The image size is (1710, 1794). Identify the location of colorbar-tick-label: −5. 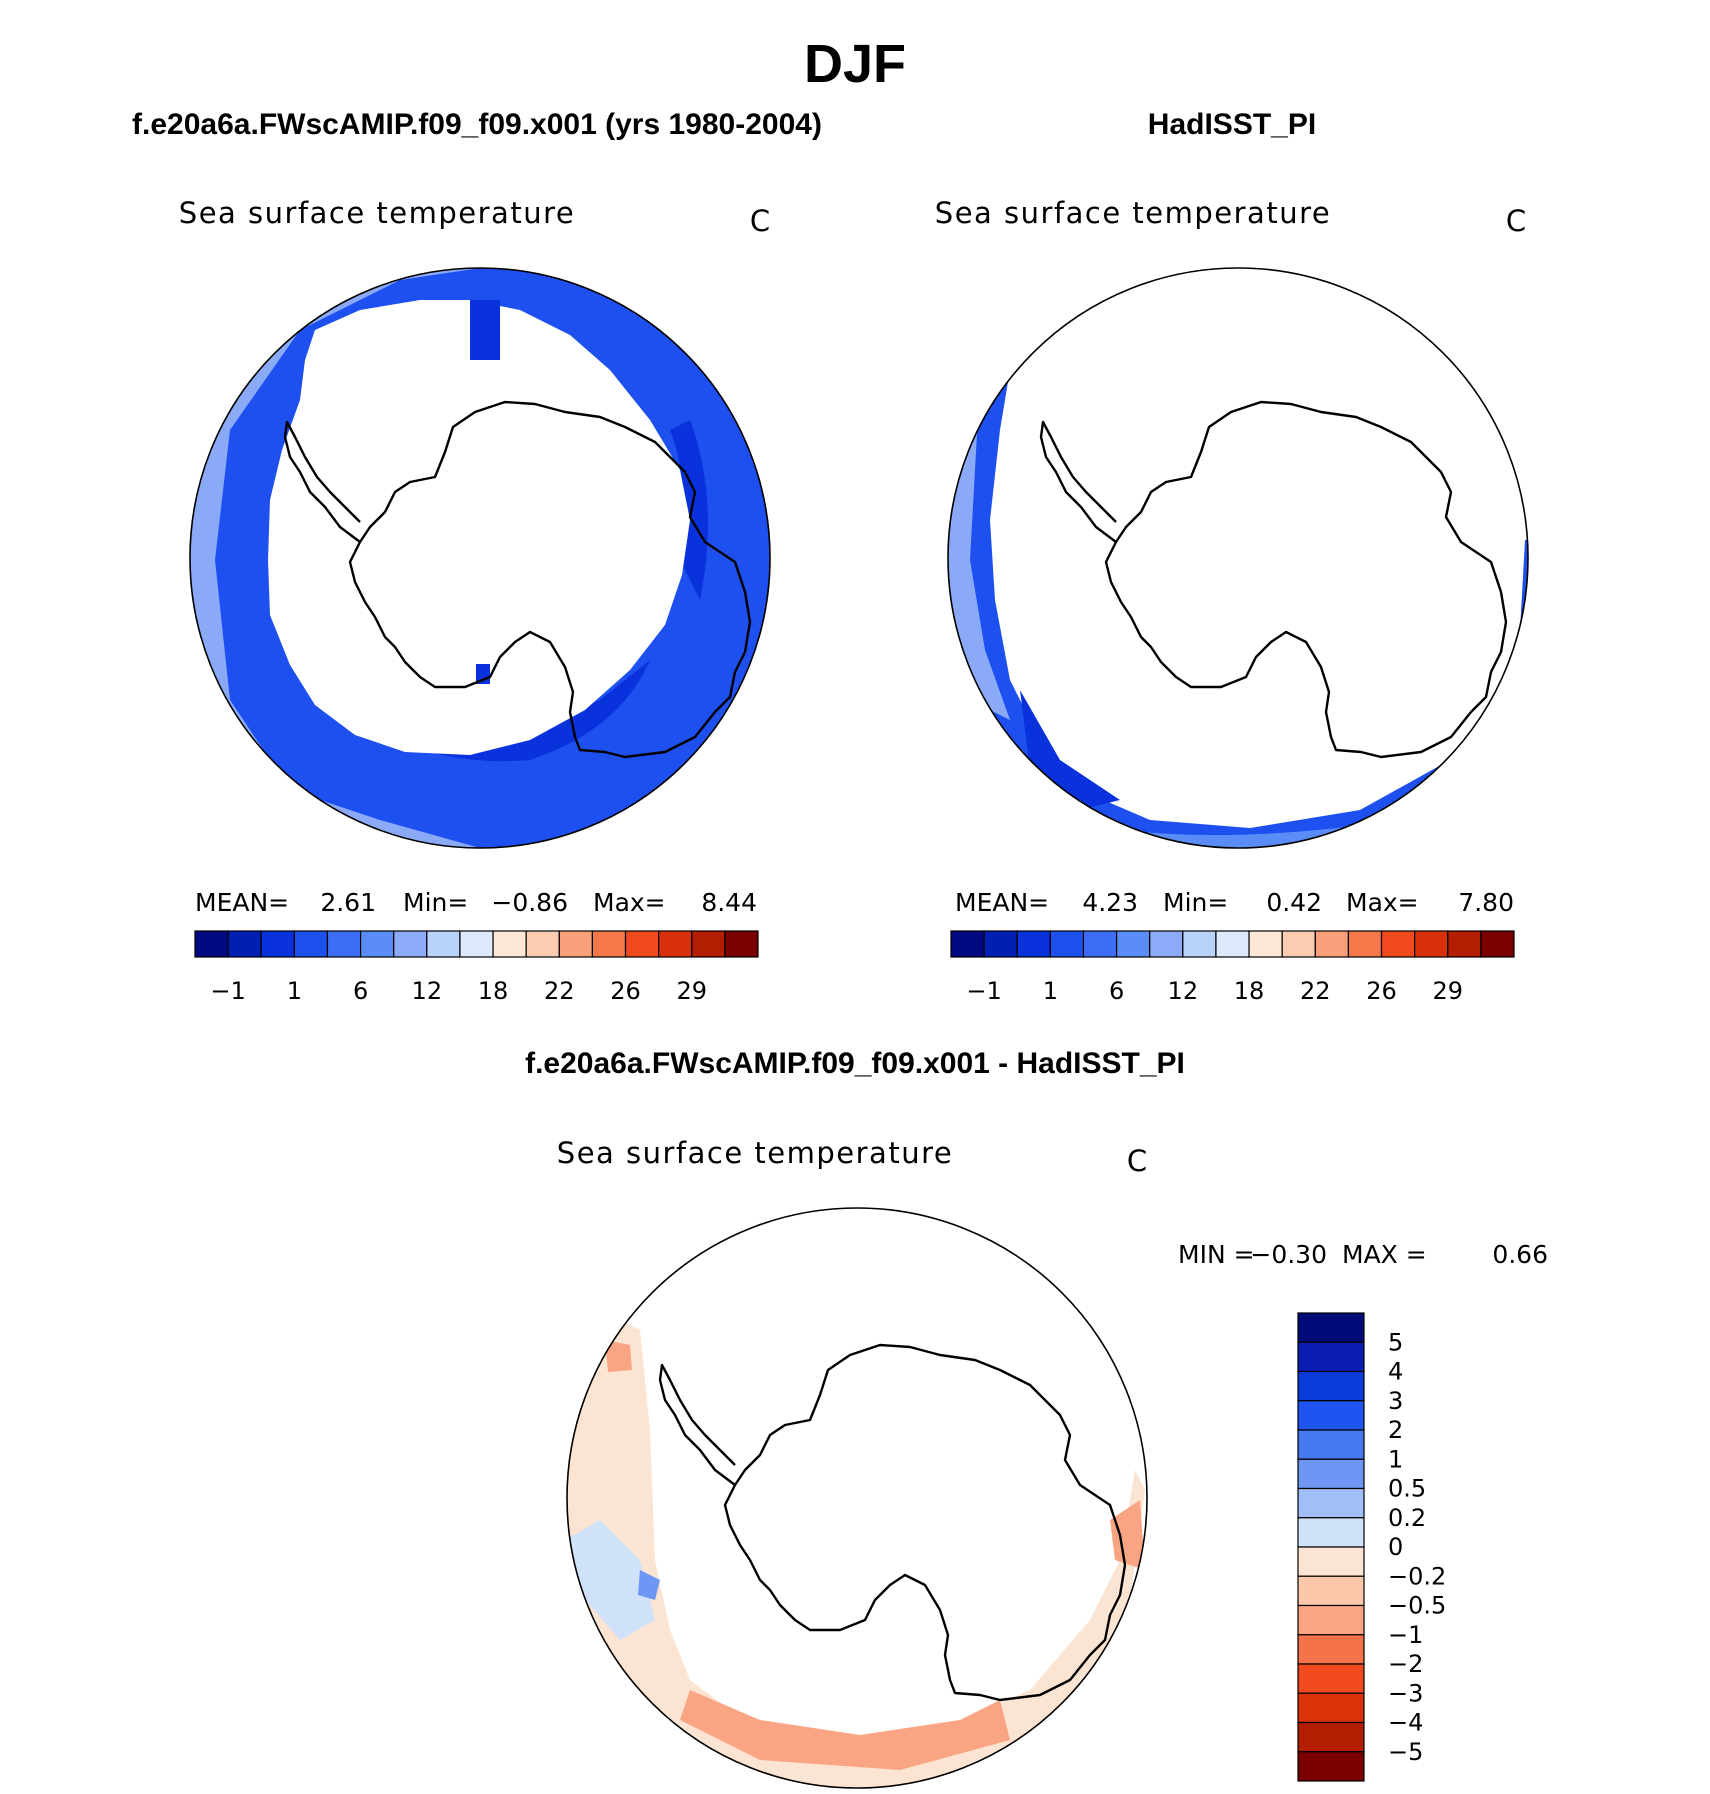
(1405, 1752).